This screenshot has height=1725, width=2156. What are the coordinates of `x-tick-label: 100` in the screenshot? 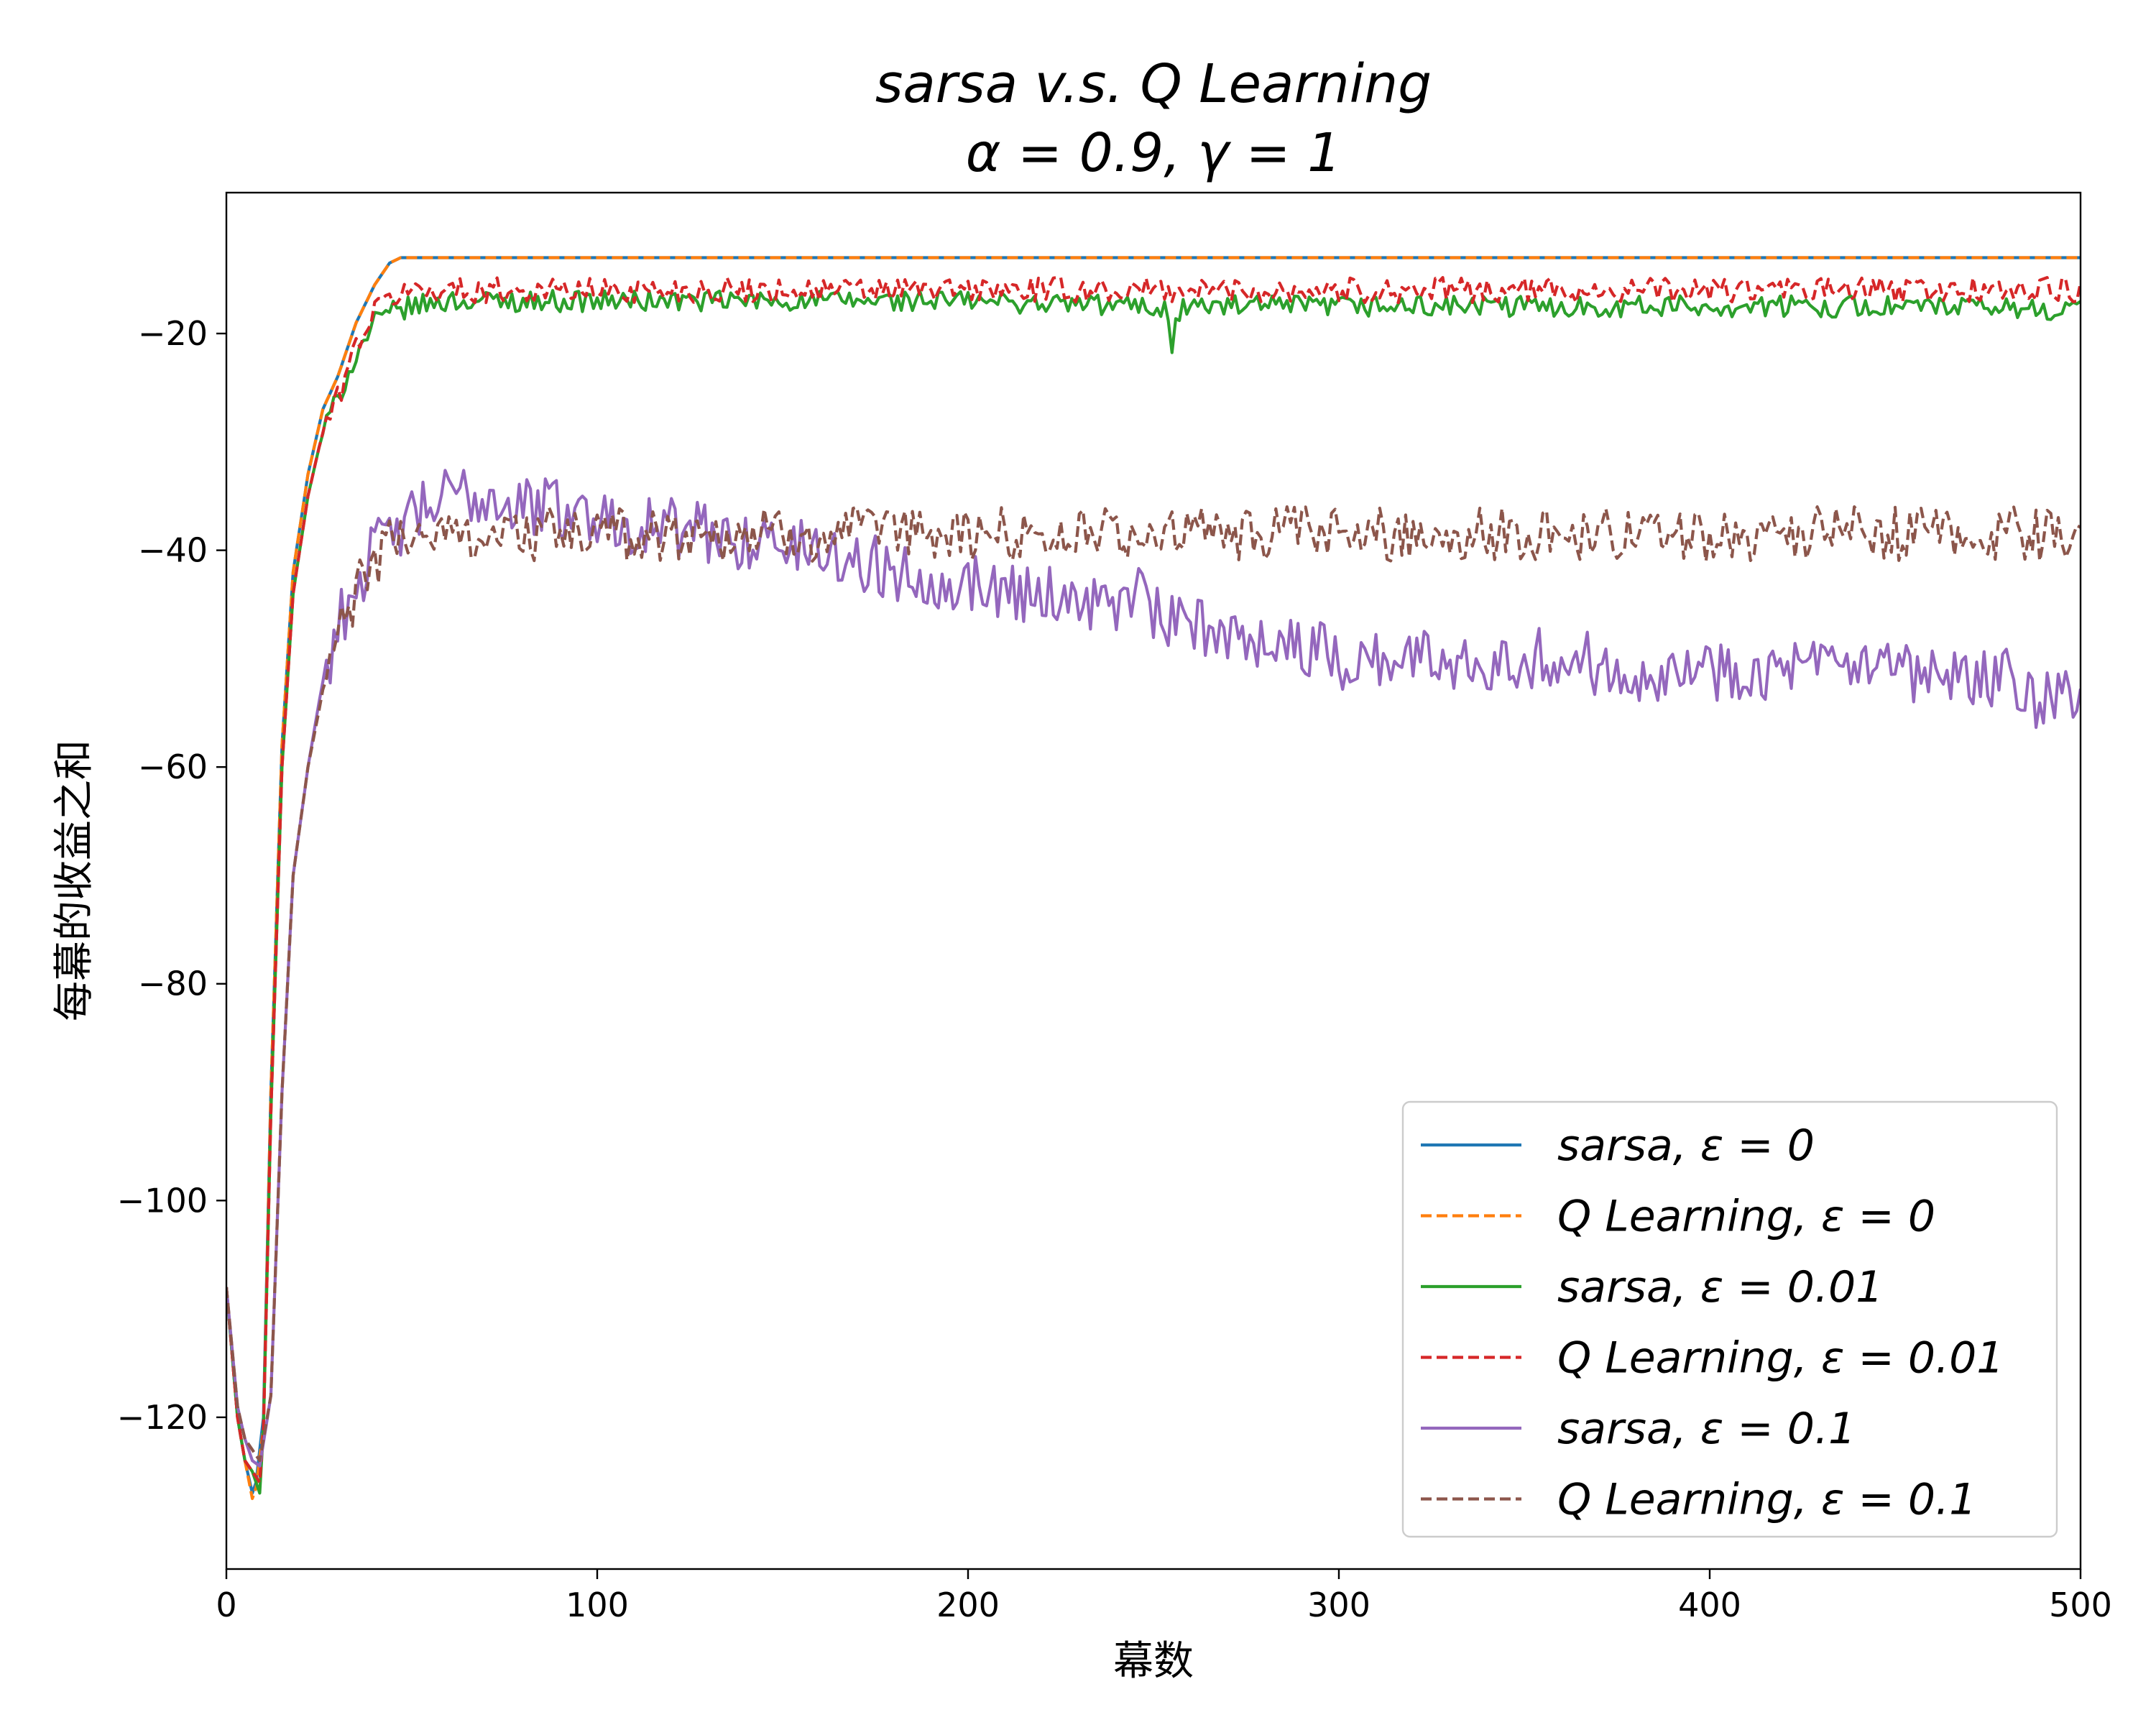 It's located at (597, 1605).